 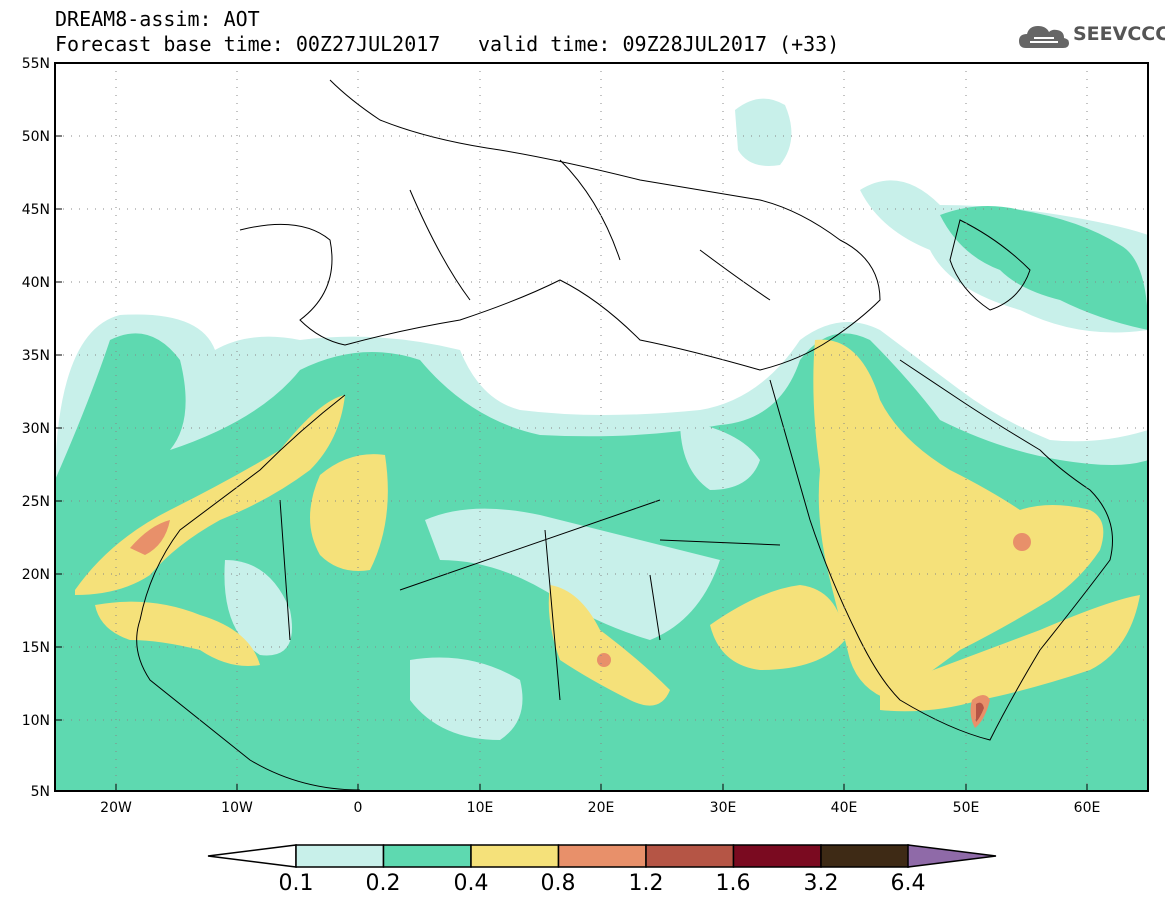 What do you see at coordinates (36, 283) in the screenshot?
I see `lat-label: 40N` at bounding box center [36, 283].